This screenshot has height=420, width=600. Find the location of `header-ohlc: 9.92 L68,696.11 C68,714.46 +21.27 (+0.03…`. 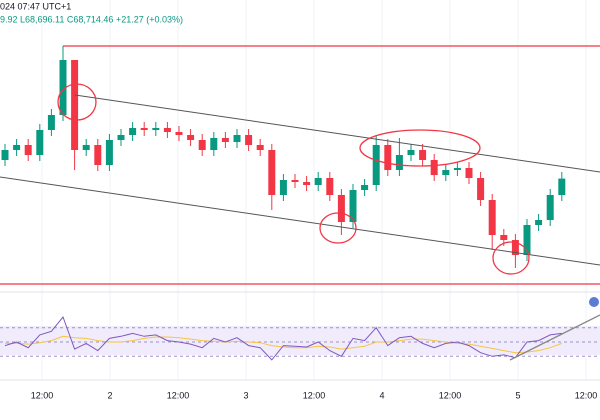

header-ohlc: 9.92 L68,696.11 C68,714.46 +21.27 (+0.03… is located at coordinates (91, 19).